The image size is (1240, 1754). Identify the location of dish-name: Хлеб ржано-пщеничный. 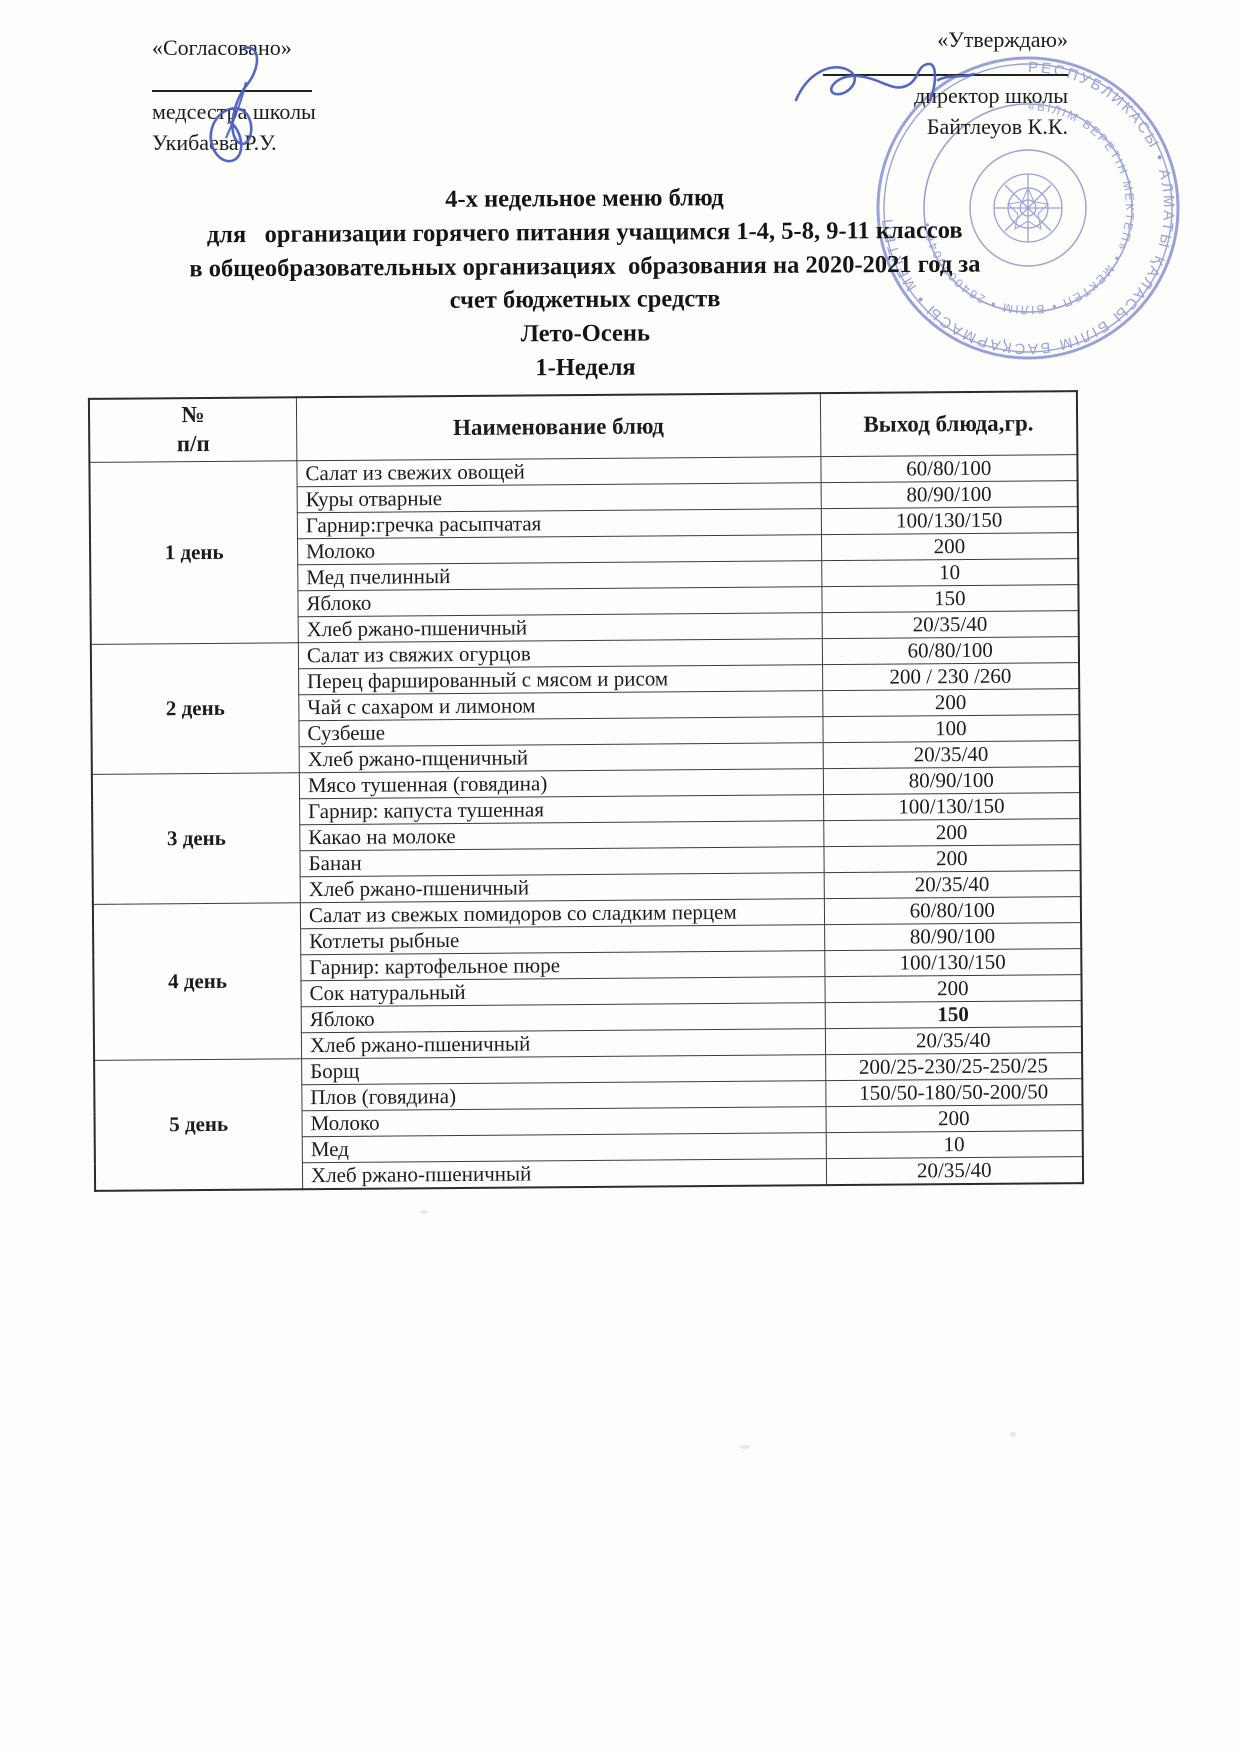
(561, 757).